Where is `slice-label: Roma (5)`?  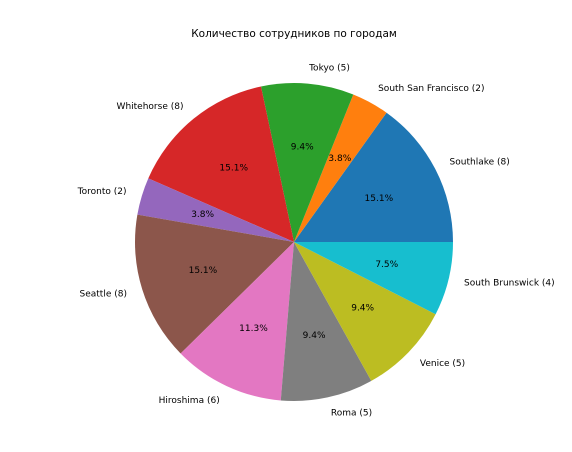 slice-label: Roma (5) is located at coordinates (351, 413).